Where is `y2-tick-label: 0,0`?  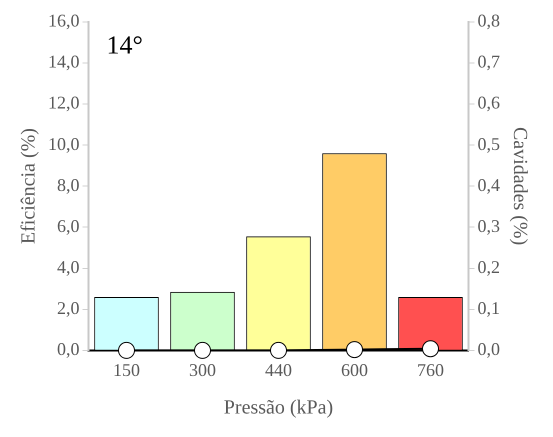
y2-tick-label: 0,0 is located at coordinates (489, 349).